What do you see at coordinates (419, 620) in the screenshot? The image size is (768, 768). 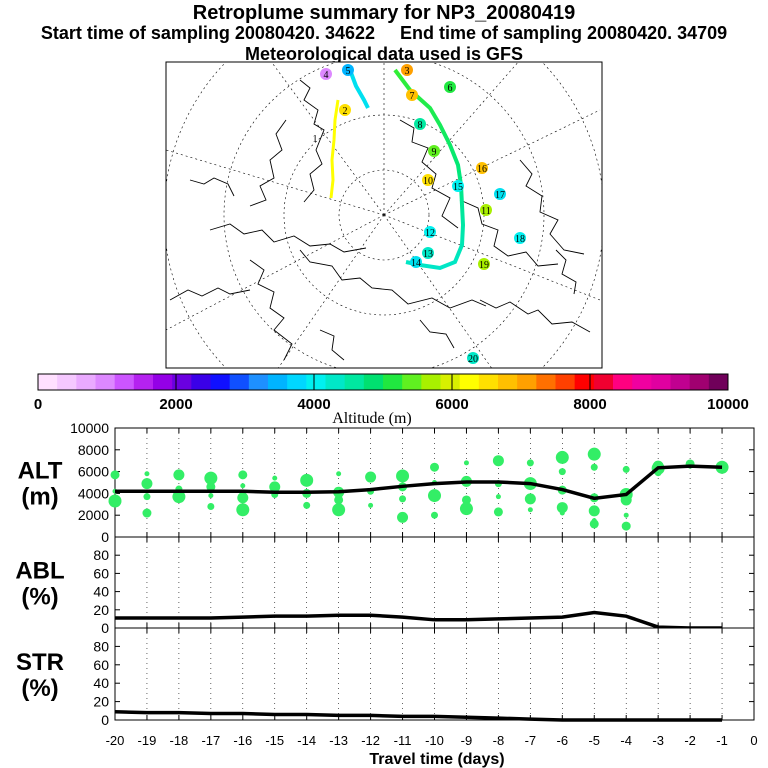 I see `abl-line` at bounding box center [419, 620].